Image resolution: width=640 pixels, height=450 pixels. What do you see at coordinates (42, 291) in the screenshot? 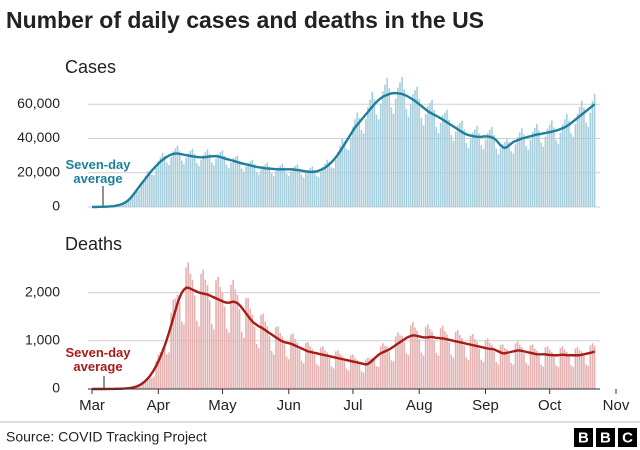
I see `y-tick-label: 2,000` at bounding box center [42, 291].